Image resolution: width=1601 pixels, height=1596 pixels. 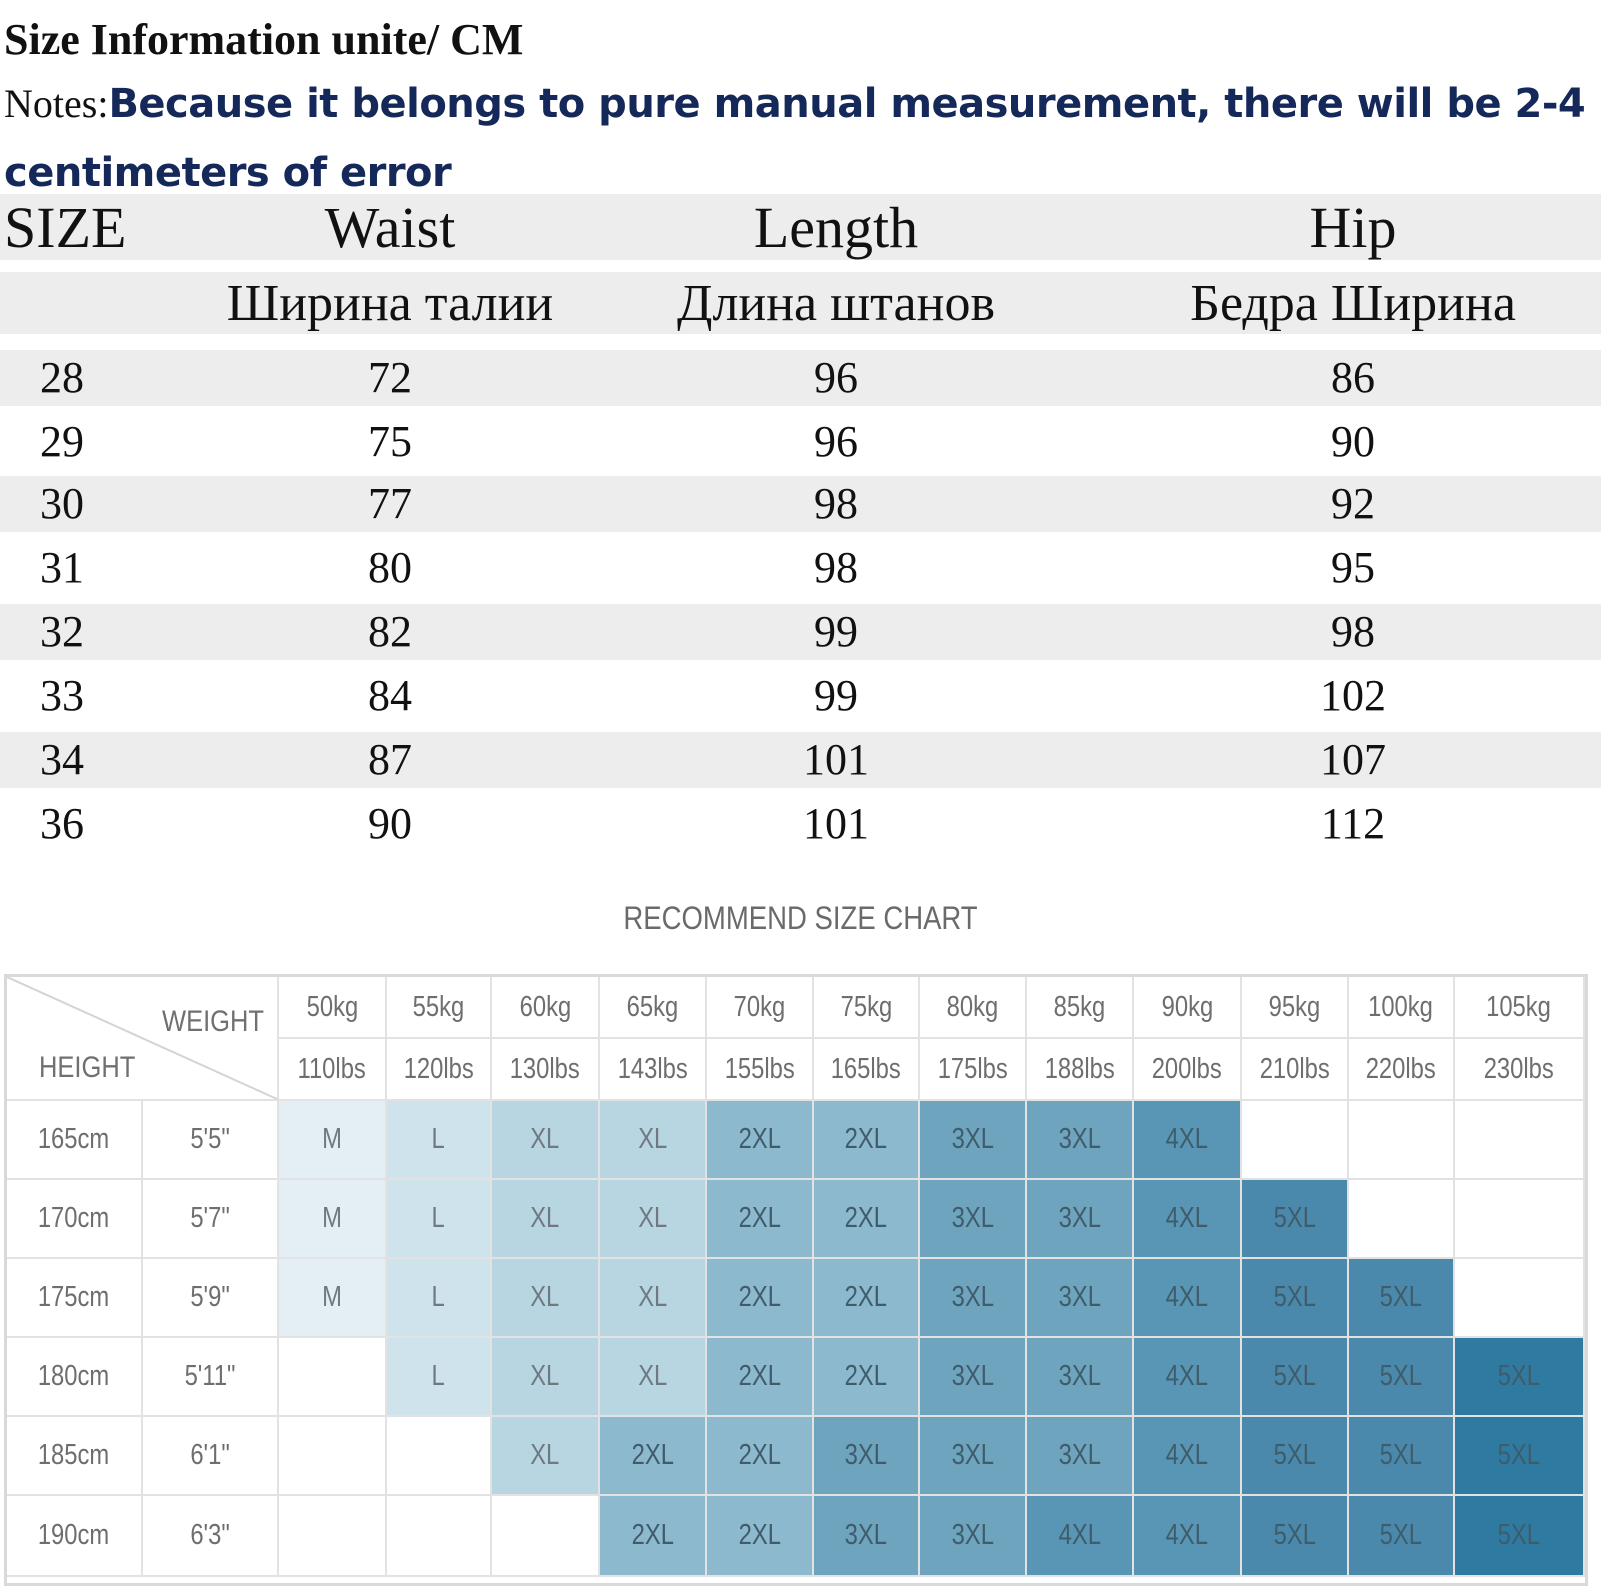 What do you see at coordinates (333, 1070) in the screenshot?
I see `weight-lbs-cell: 110lbs` at bounding box center [333, 1070].